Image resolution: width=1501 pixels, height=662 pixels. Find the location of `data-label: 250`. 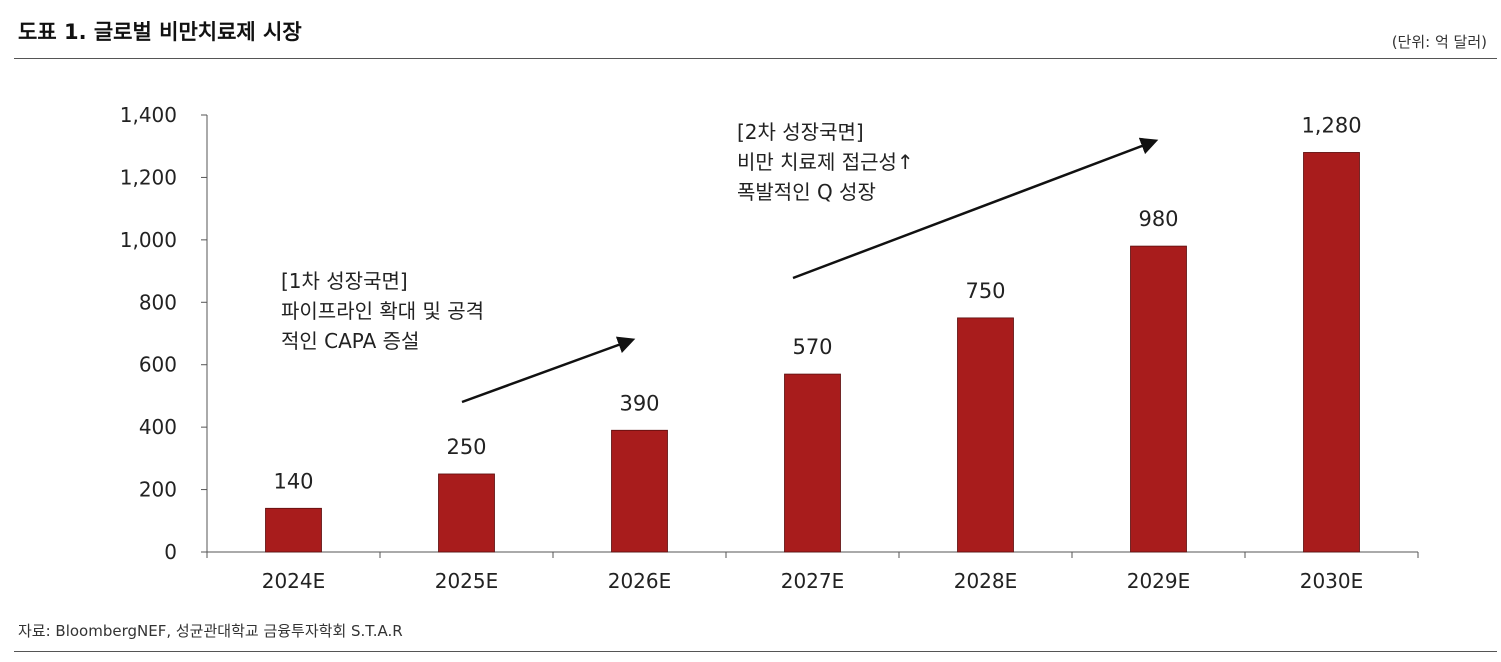

data-label: 250 is located at coordinates (466, 447).